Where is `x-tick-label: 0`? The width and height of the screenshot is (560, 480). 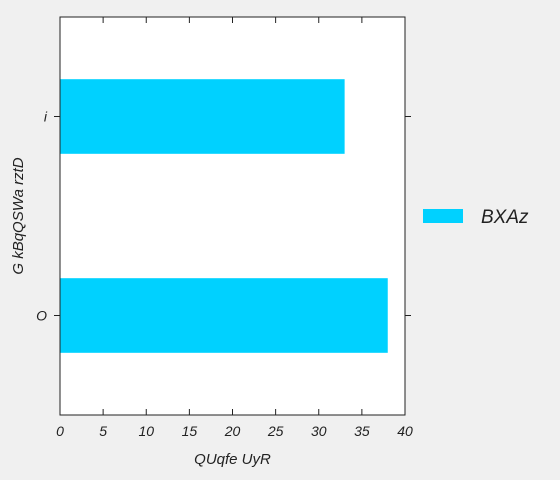 x-tick-label: 0 is located at coordinates (60, 431).